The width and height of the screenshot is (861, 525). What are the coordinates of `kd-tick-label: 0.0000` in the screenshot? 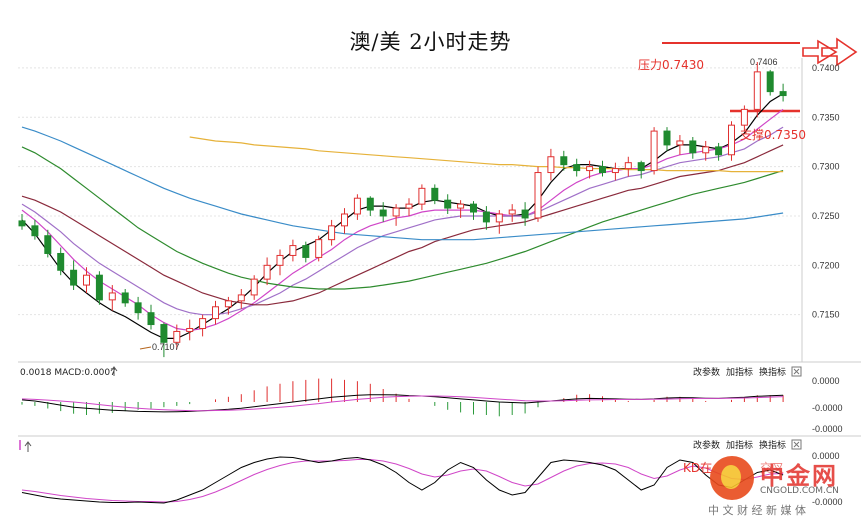 It's located at (826, 456).